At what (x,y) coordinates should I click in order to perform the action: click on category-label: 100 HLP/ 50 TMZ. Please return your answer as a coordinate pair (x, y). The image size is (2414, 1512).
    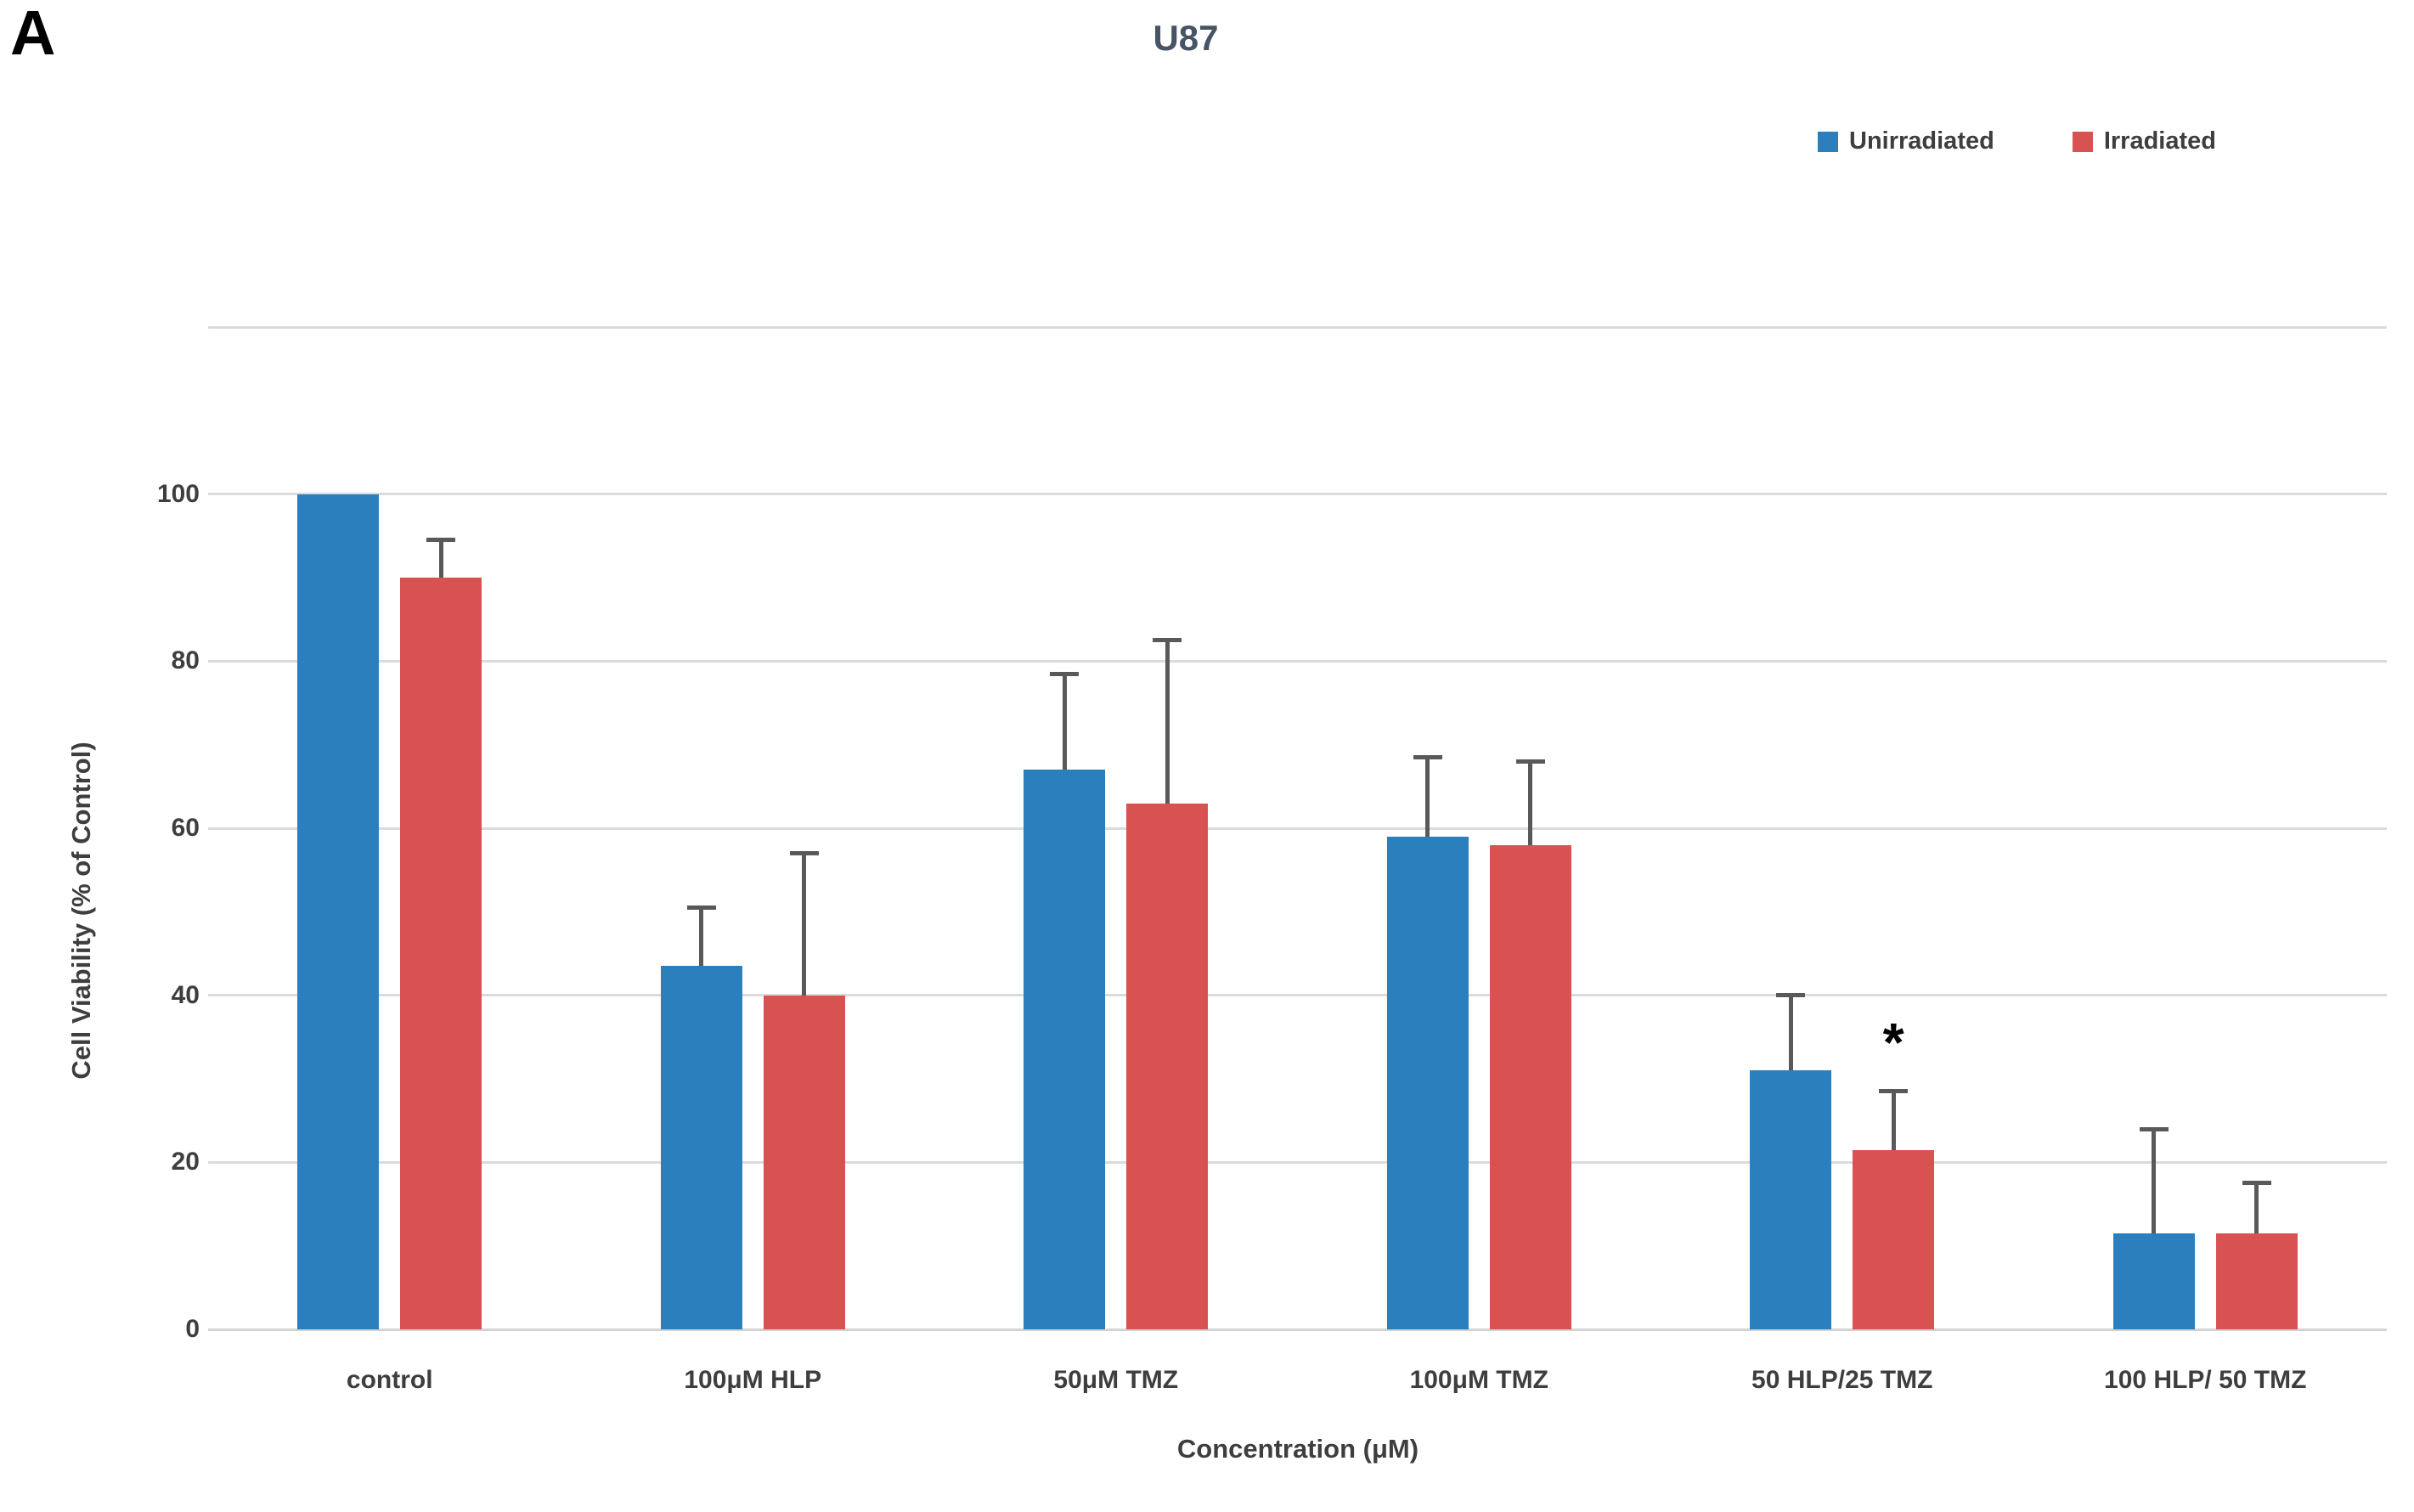
    Looking at the image, I should click on (2205, 1380).